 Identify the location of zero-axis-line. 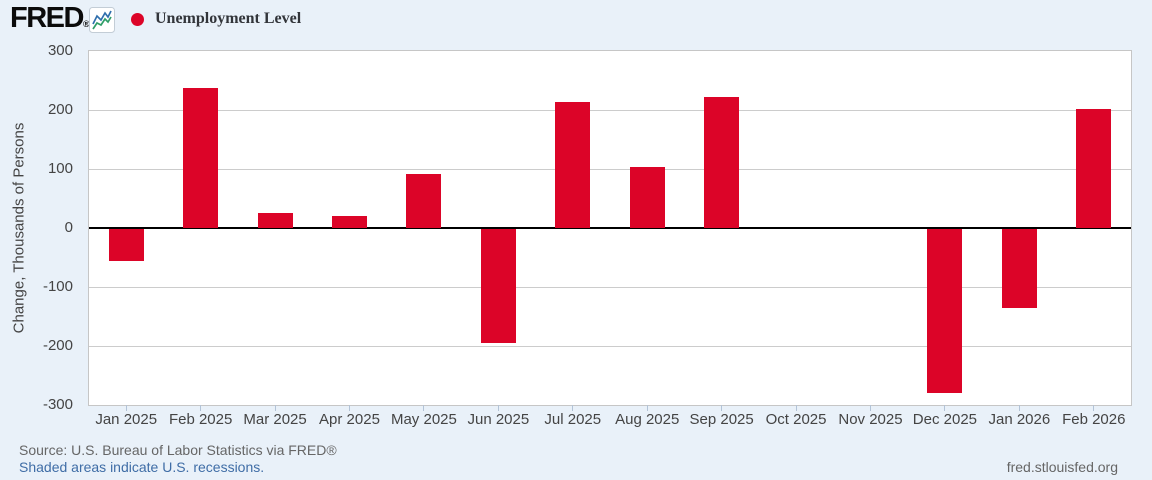
(610, 228).